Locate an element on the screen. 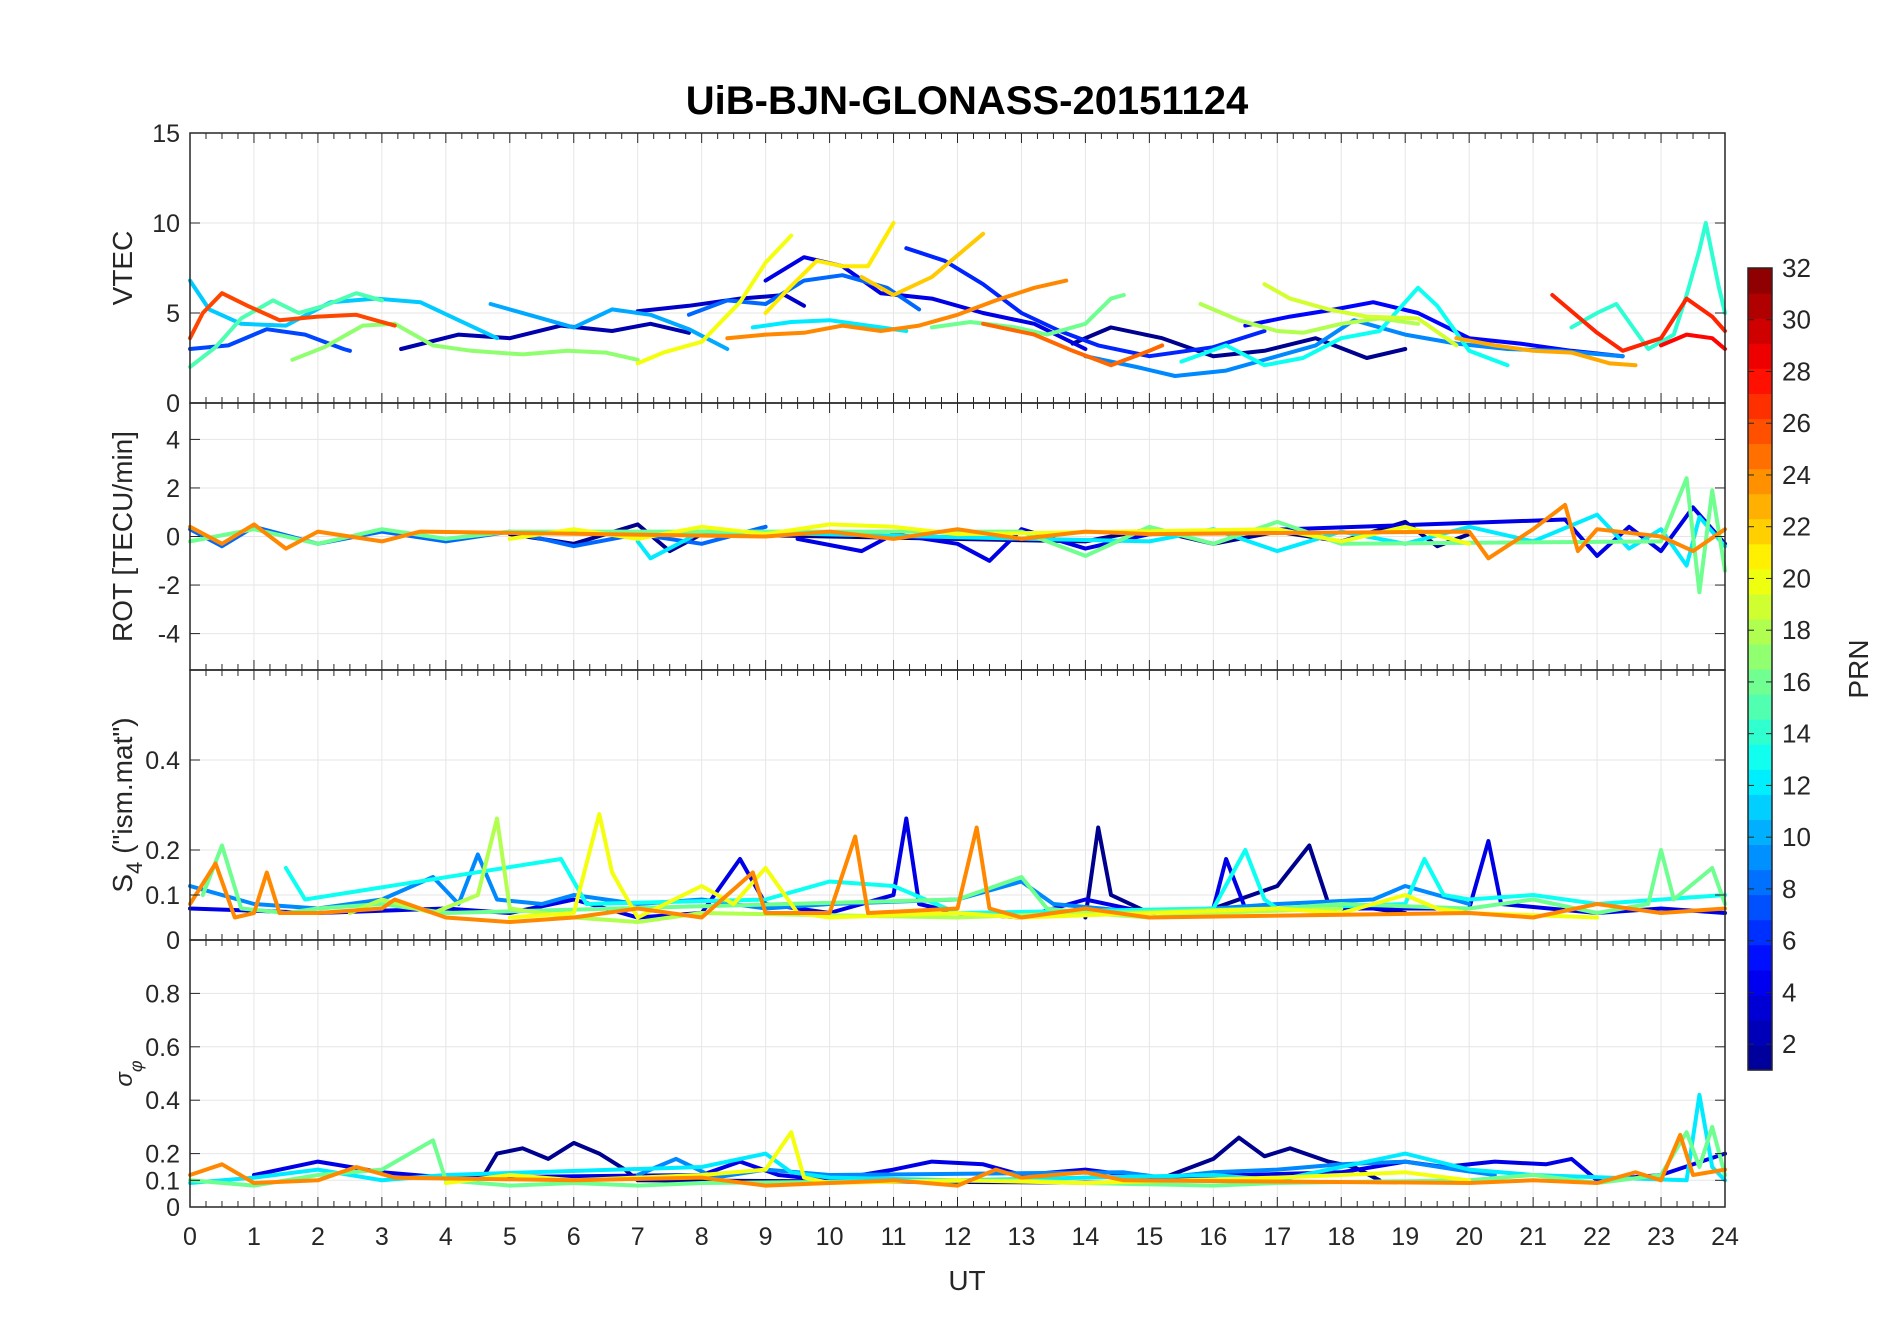 This screenshot has width=1902, height=1330. series-group-rot is located at coordinates (957, 535).